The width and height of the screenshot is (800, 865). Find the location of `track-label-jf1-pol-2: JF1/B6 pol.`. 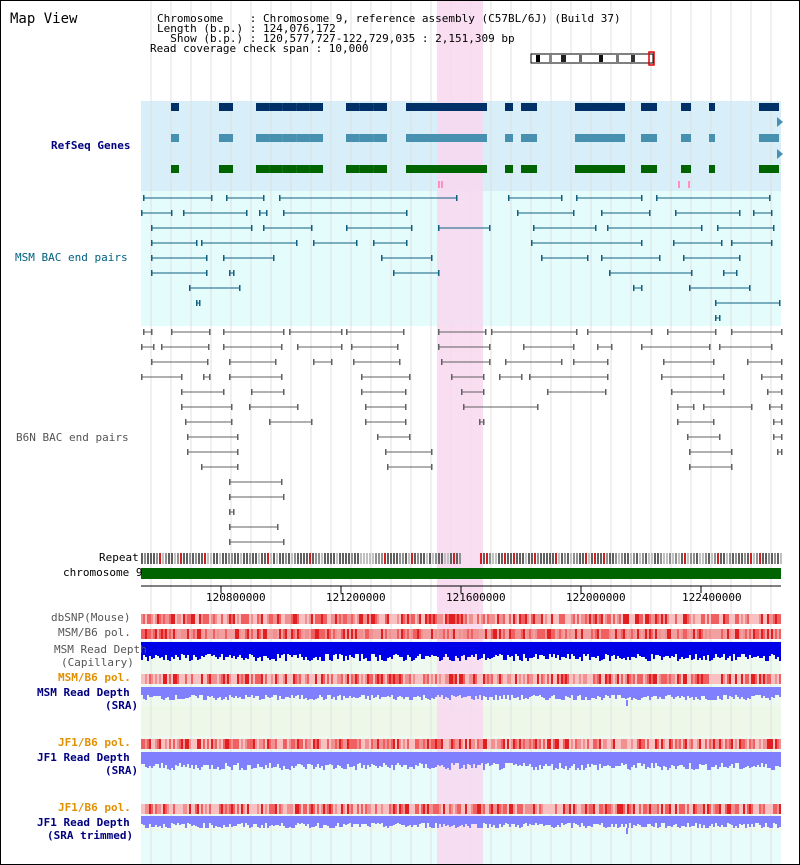

track-label-jf1-pol-2: JF1/B6 pol. is located at coordinates (94, 807).